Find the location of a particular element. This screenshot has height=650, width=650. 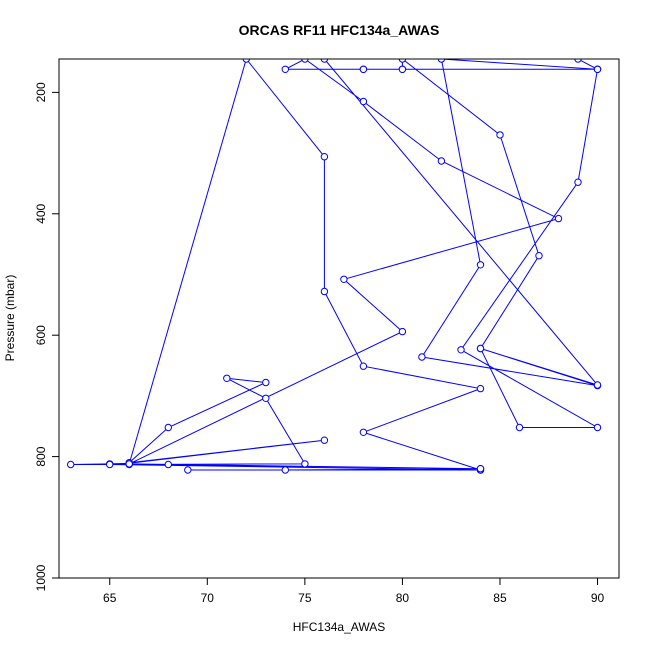

x-tick-label: 75 is located at coordinates (305, 598).